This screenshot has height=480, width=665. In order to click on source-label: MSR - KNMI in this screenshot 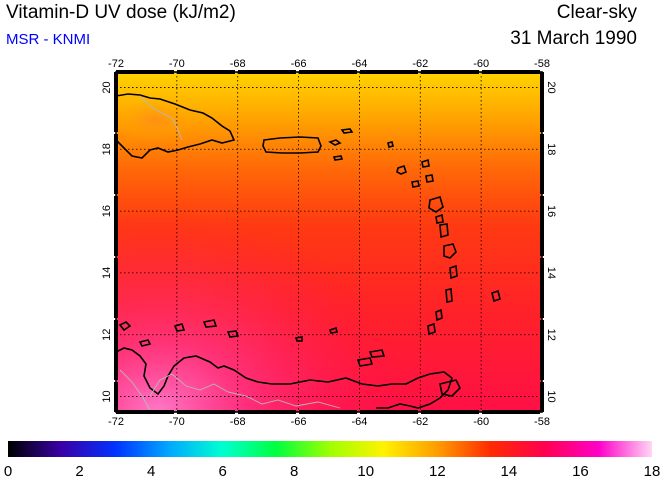, I will do `click(48, 39)`.